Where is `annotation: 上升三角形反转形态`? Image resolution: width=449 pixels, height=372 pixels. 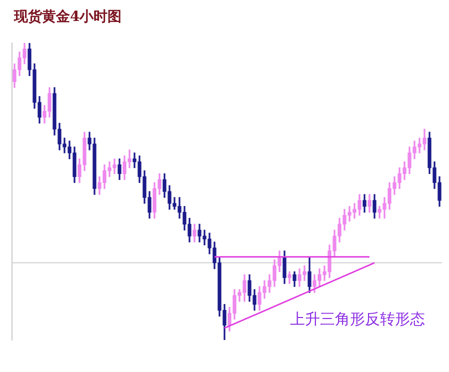
annotation: 上升三角形反转形态 is located at coordinates (357, 319).